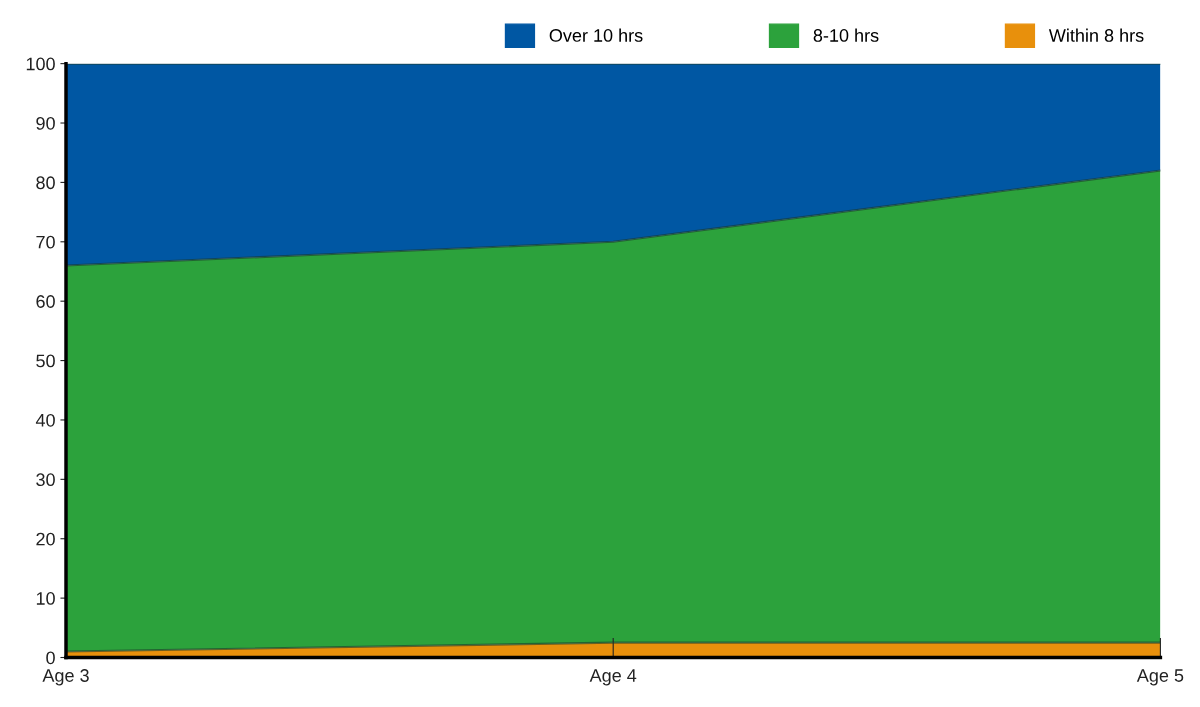  I want to click on x-tick-label: Age 5, so click(1160, 677).